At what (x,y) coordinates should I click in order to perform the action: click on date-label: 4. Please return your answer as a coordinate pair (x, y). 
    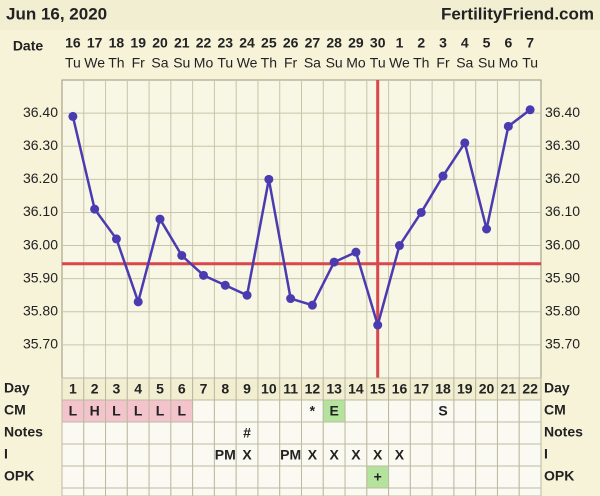
    Looking at the image, I should click on (465, 43).